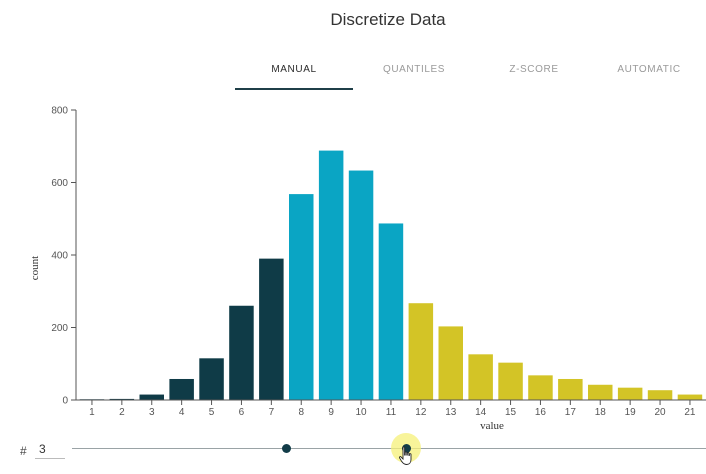 Image resolution: width=706 pixels, height=474 pixels. Describe the element at coordinates (50, 449) in the screenshot. I see `bin-count-input` at that location.